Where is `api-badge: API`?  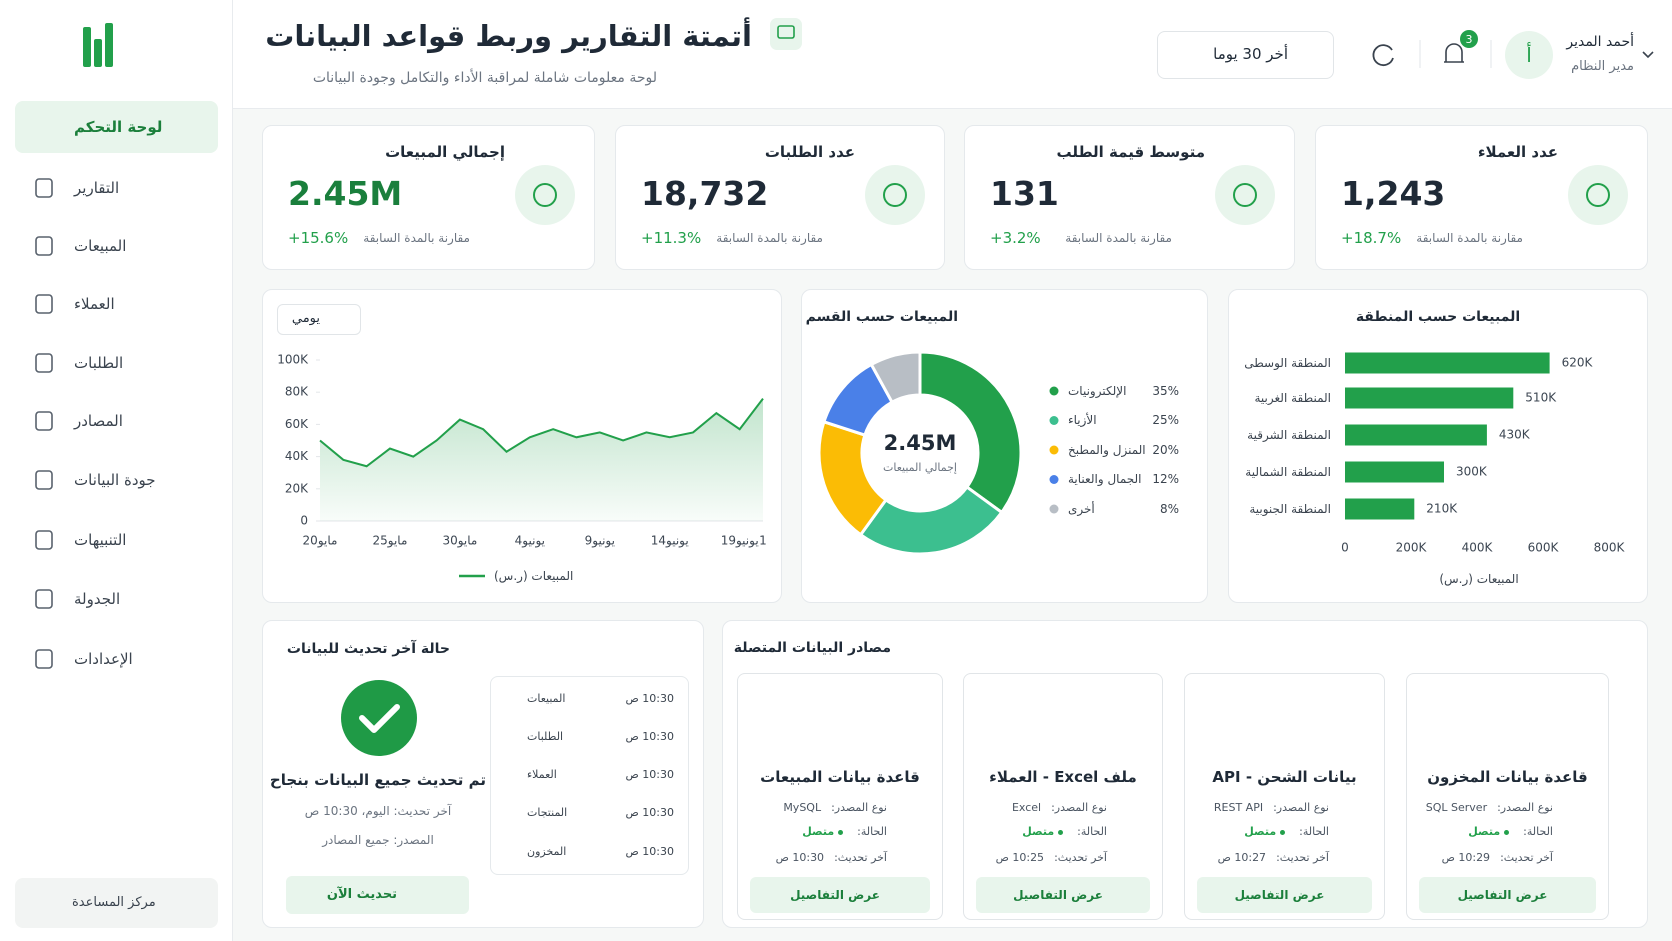 api-badge: API is located at coordinates (1284, 725).